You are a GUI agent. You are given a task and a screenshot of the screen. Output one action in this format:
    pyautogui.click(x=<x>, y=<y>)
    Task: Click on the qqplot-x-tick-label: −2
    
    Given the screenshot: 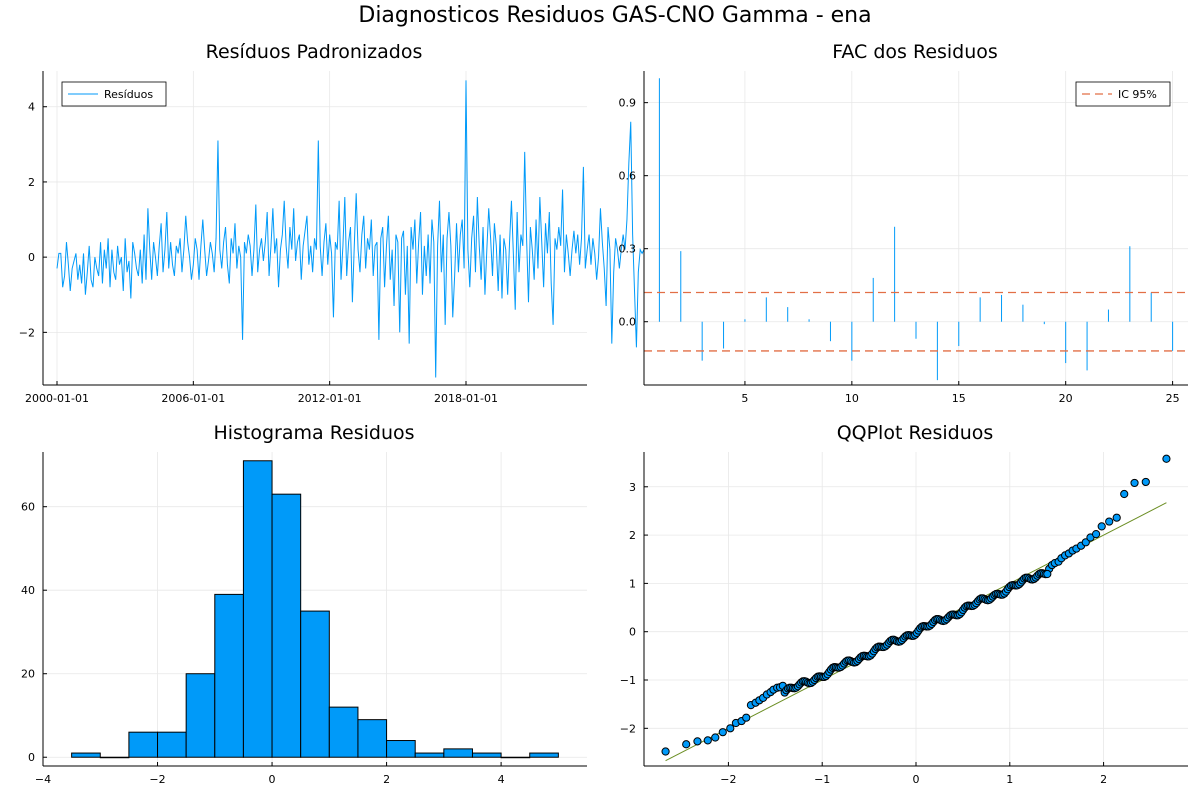 What is the action you would take?
    pyautogui.click(x=728, y=779)
    